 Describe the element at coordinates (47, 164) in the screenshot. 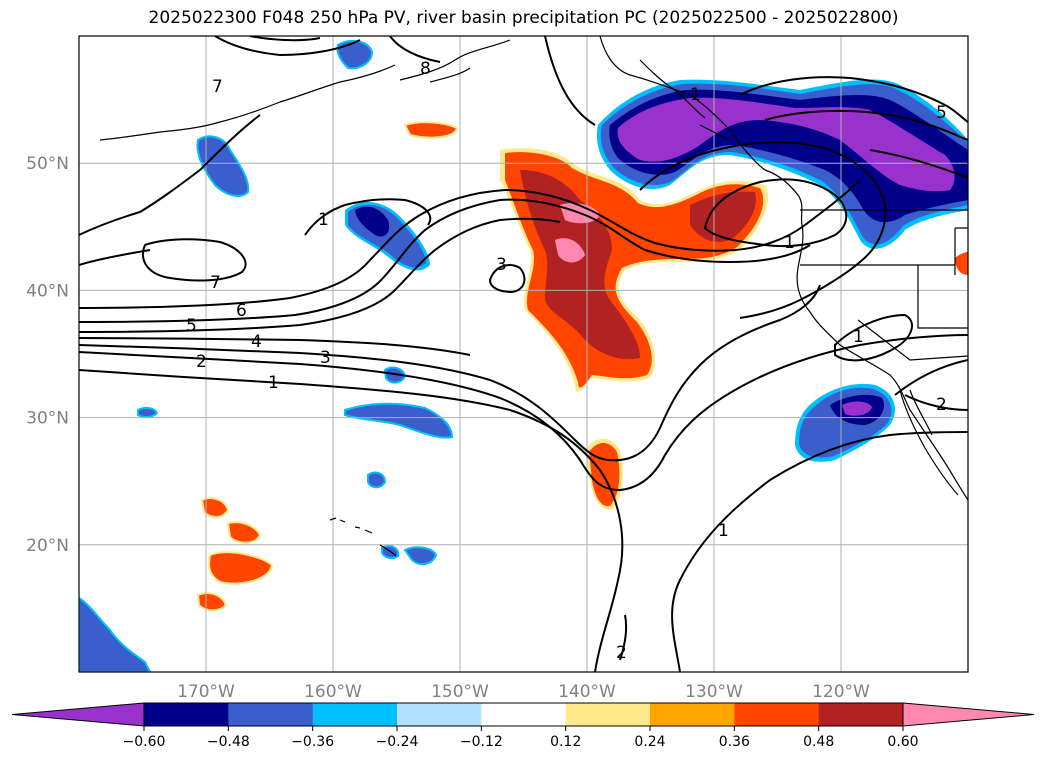

I see `latitude-label: 50°N` at that location.